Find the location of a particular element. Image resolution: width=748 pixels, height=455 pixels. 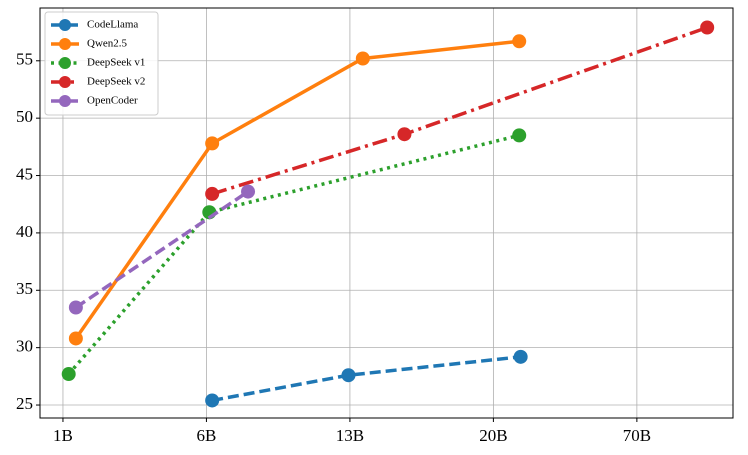

legend-box is located at coordinates (101, 63).